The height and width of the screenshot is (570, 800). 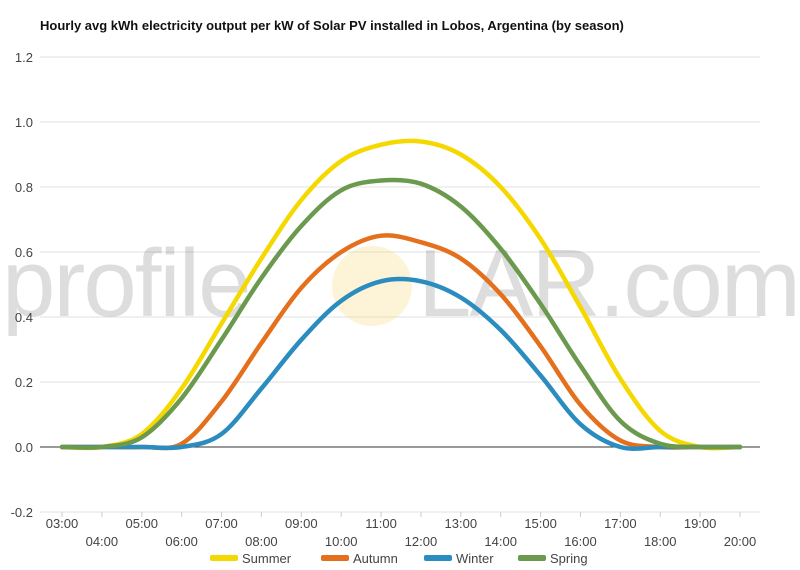 What do you see at coordinates (102, 541) in the screenshot?
I see `x-tick-label: 04:00` at bounding box center [102, 541].